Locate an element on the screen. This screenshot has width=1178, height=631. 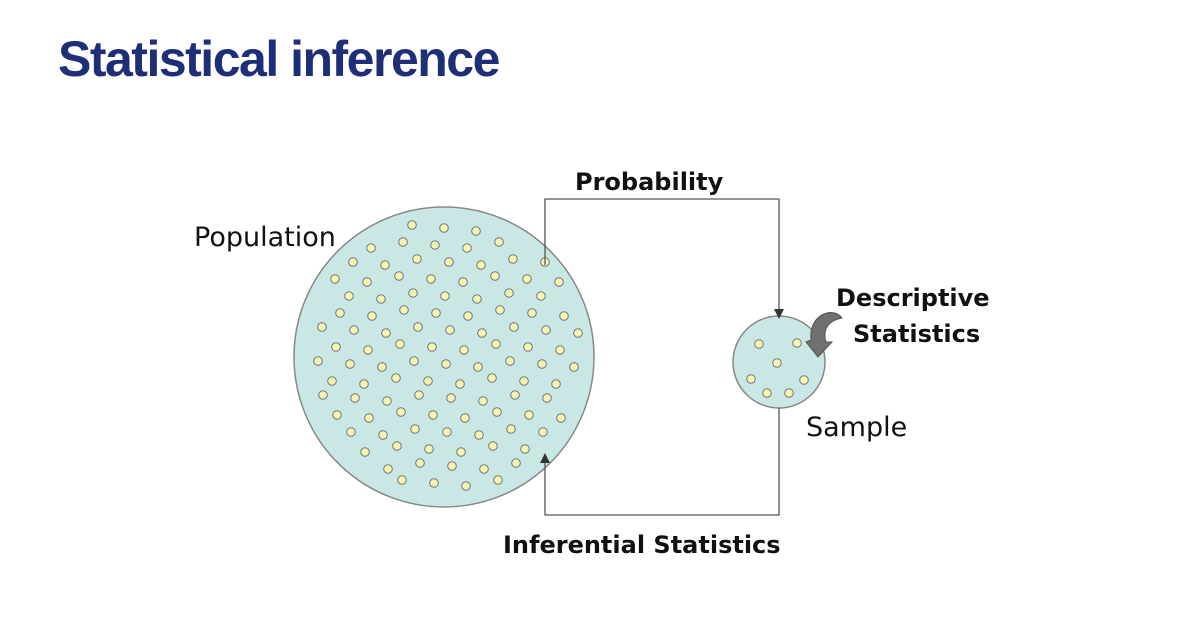
sample-label: Sample is located at coordinates (856, 427).